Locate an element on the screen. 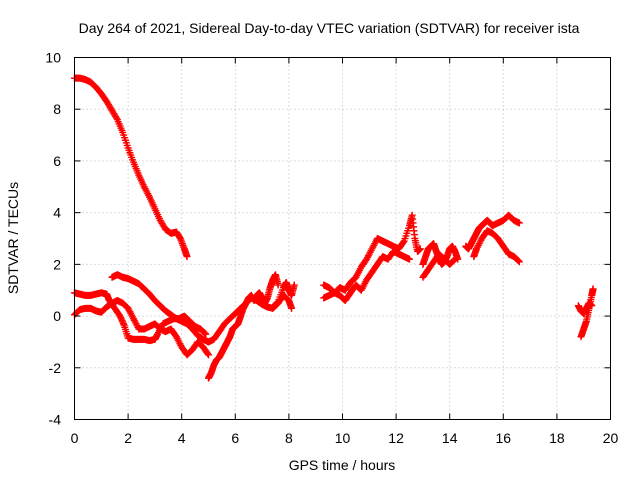 Image resolution: width=640 pixels, height=480 pixels. x-tick-label: 16 is located at coordinates (504, 438).